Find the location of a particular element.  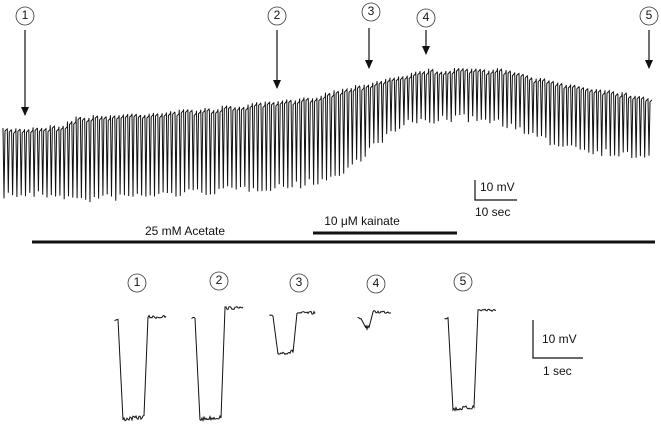

top-marker: 5 is located at coordinates (649, 37).